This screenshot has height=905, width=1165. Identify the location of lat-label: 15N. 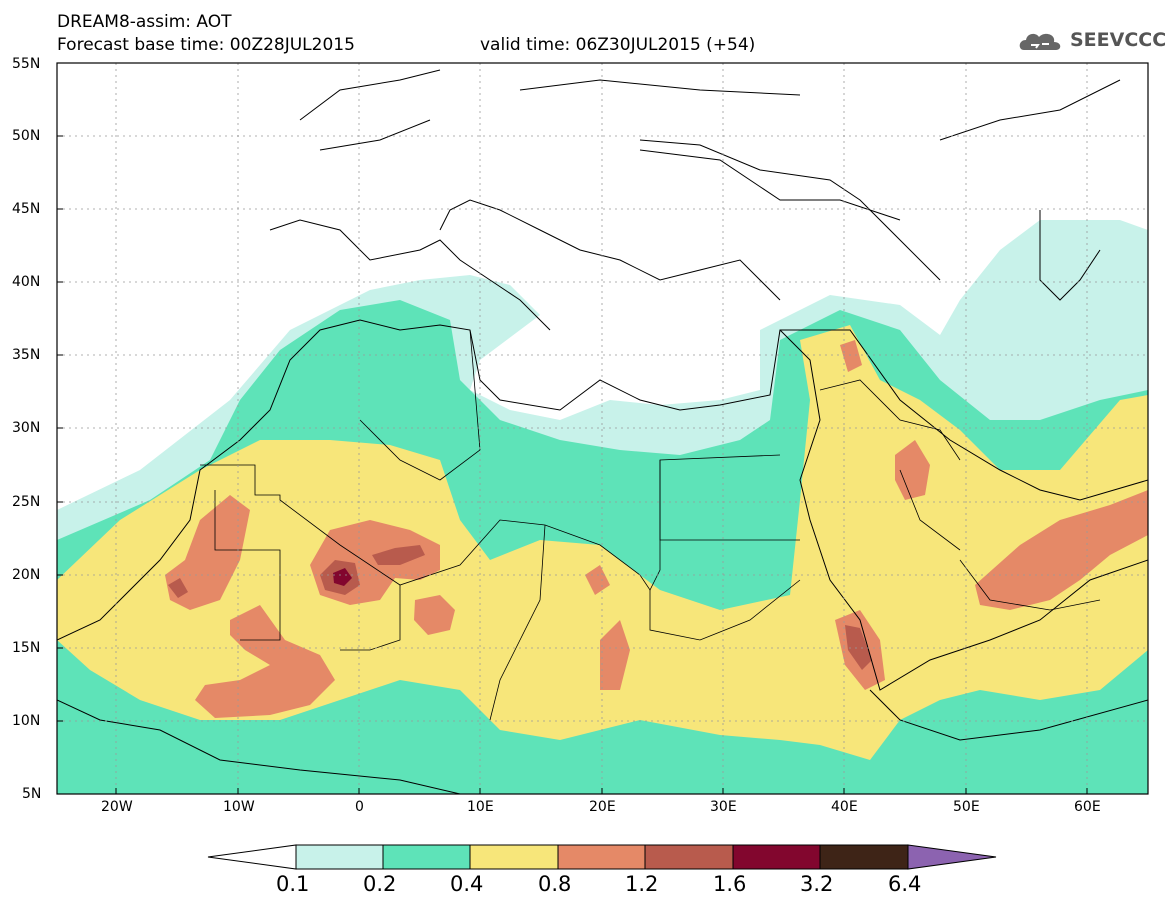
(26, 648).